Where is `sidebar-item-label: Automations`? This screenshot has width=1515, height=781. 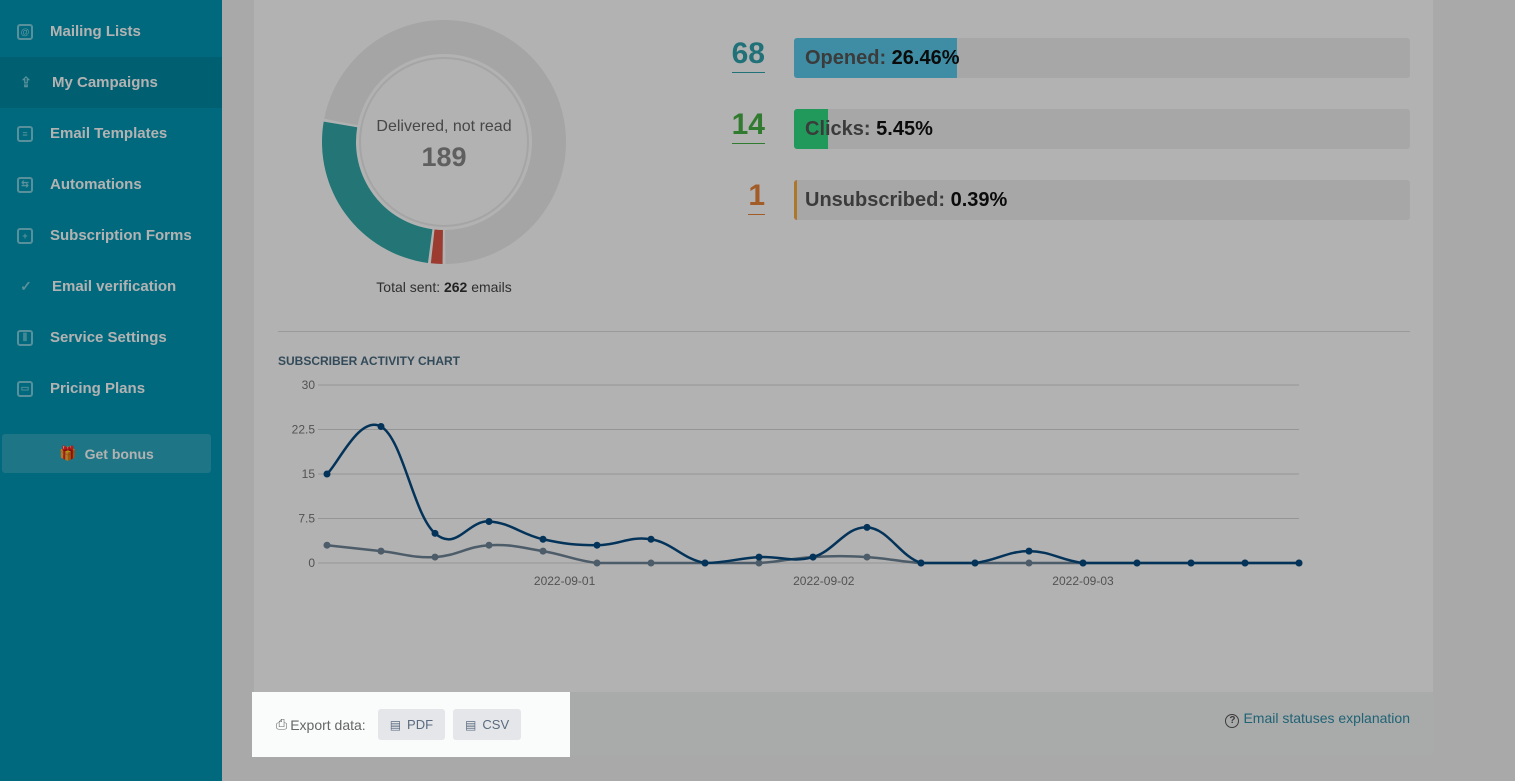
sidebar-item-label: Automations is located at coordinates (96, 184).